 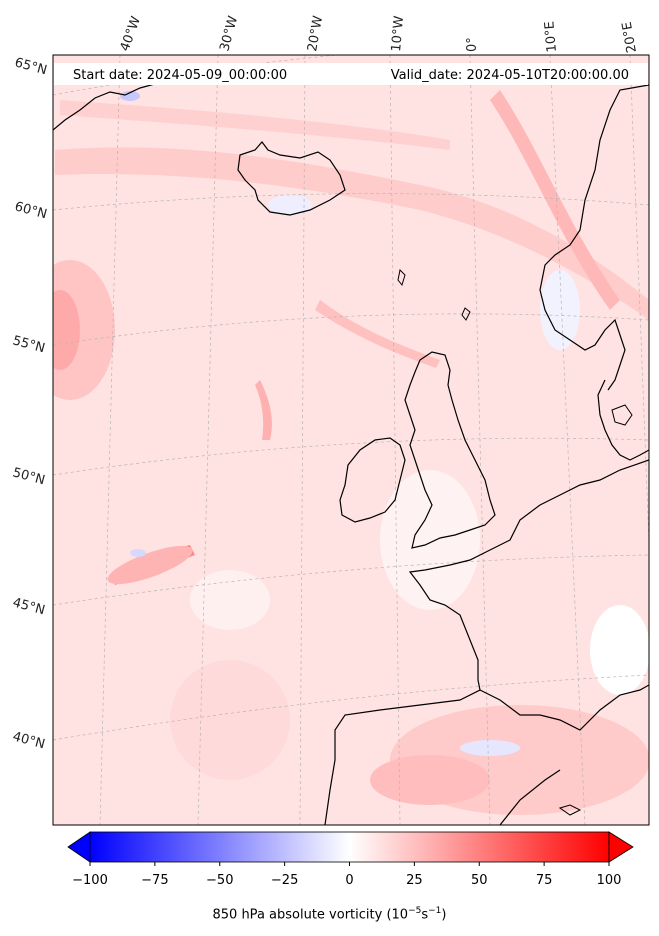 I want to click on lat-label: 65°N, so click(x=31, y=66).